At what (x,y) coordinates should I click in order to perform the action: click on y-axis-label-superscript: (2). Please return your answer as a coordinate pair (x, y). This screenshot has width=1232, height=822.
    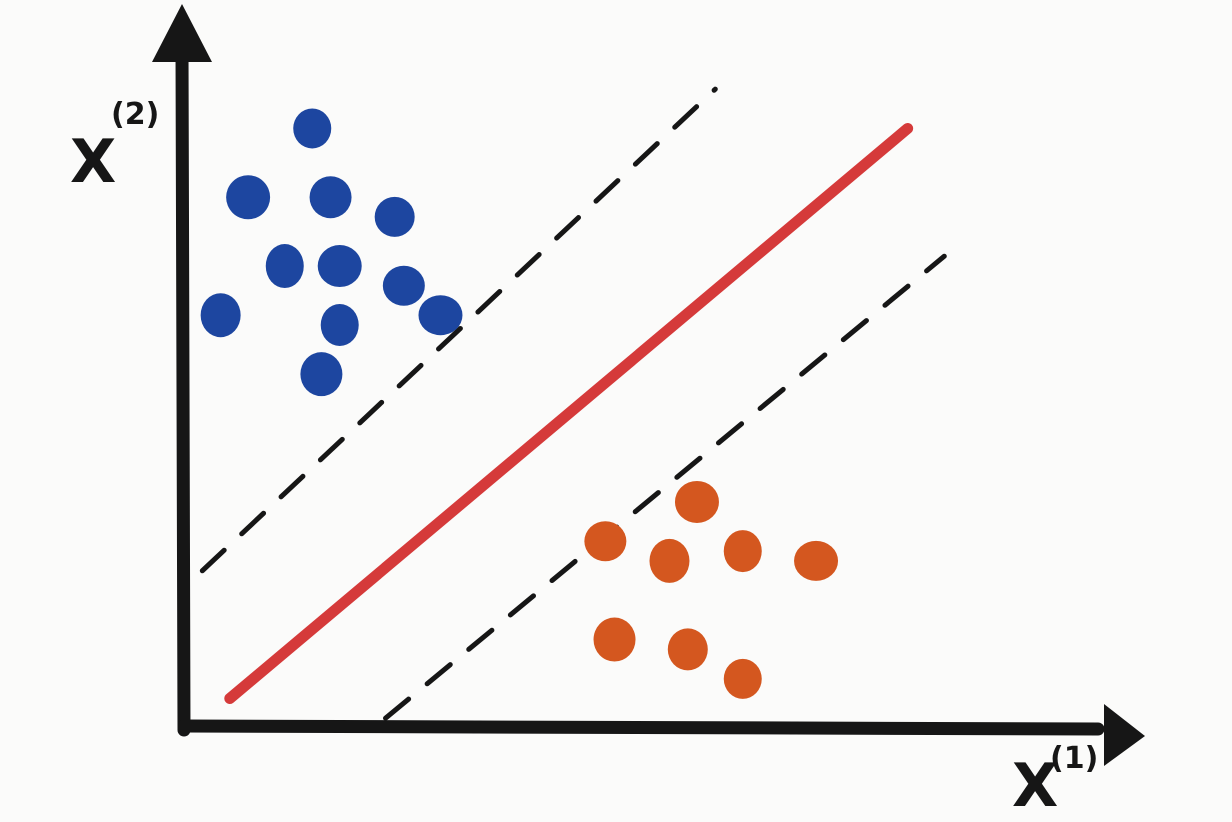
    Looking at the image, I should click on (135, 114).